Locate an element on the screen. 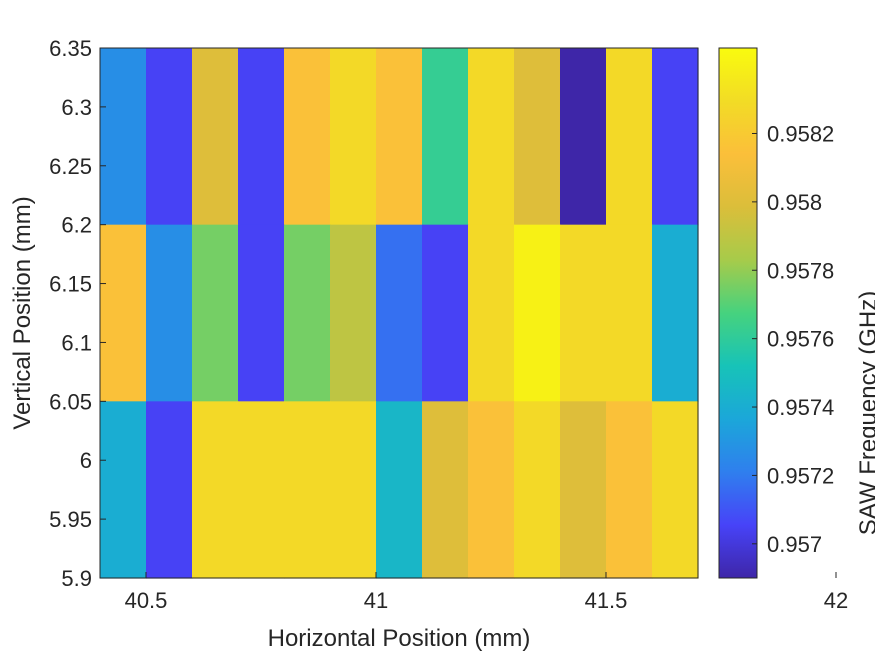 Image resolution: width=875 pixels, height=656 pixels. colorbar-label: SAW Frequency (GHz) is located at coordinates (865, 413).